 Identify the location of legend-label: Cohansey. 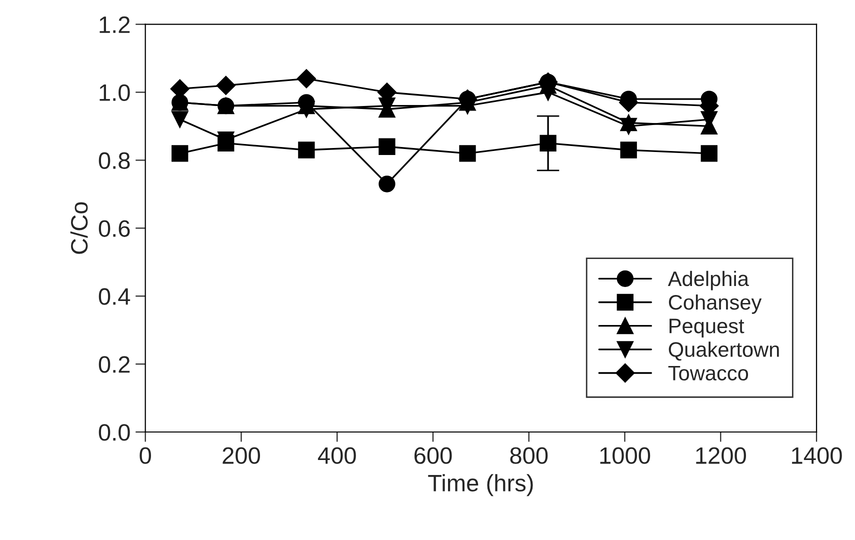
(715, 304).